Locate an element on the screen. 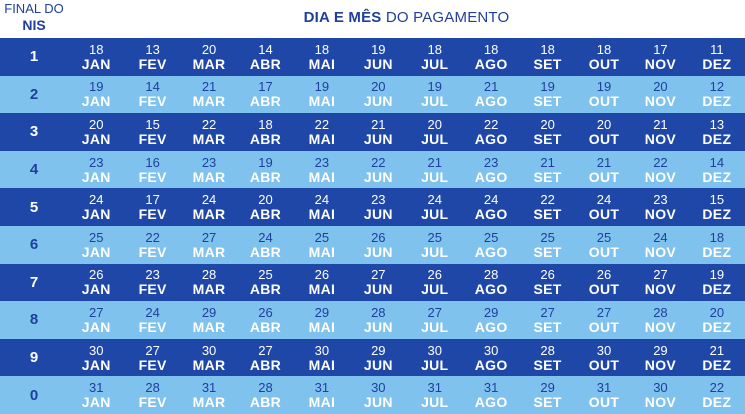  payment-date-cell: 20 ABR is located at coordinates (265, 207).